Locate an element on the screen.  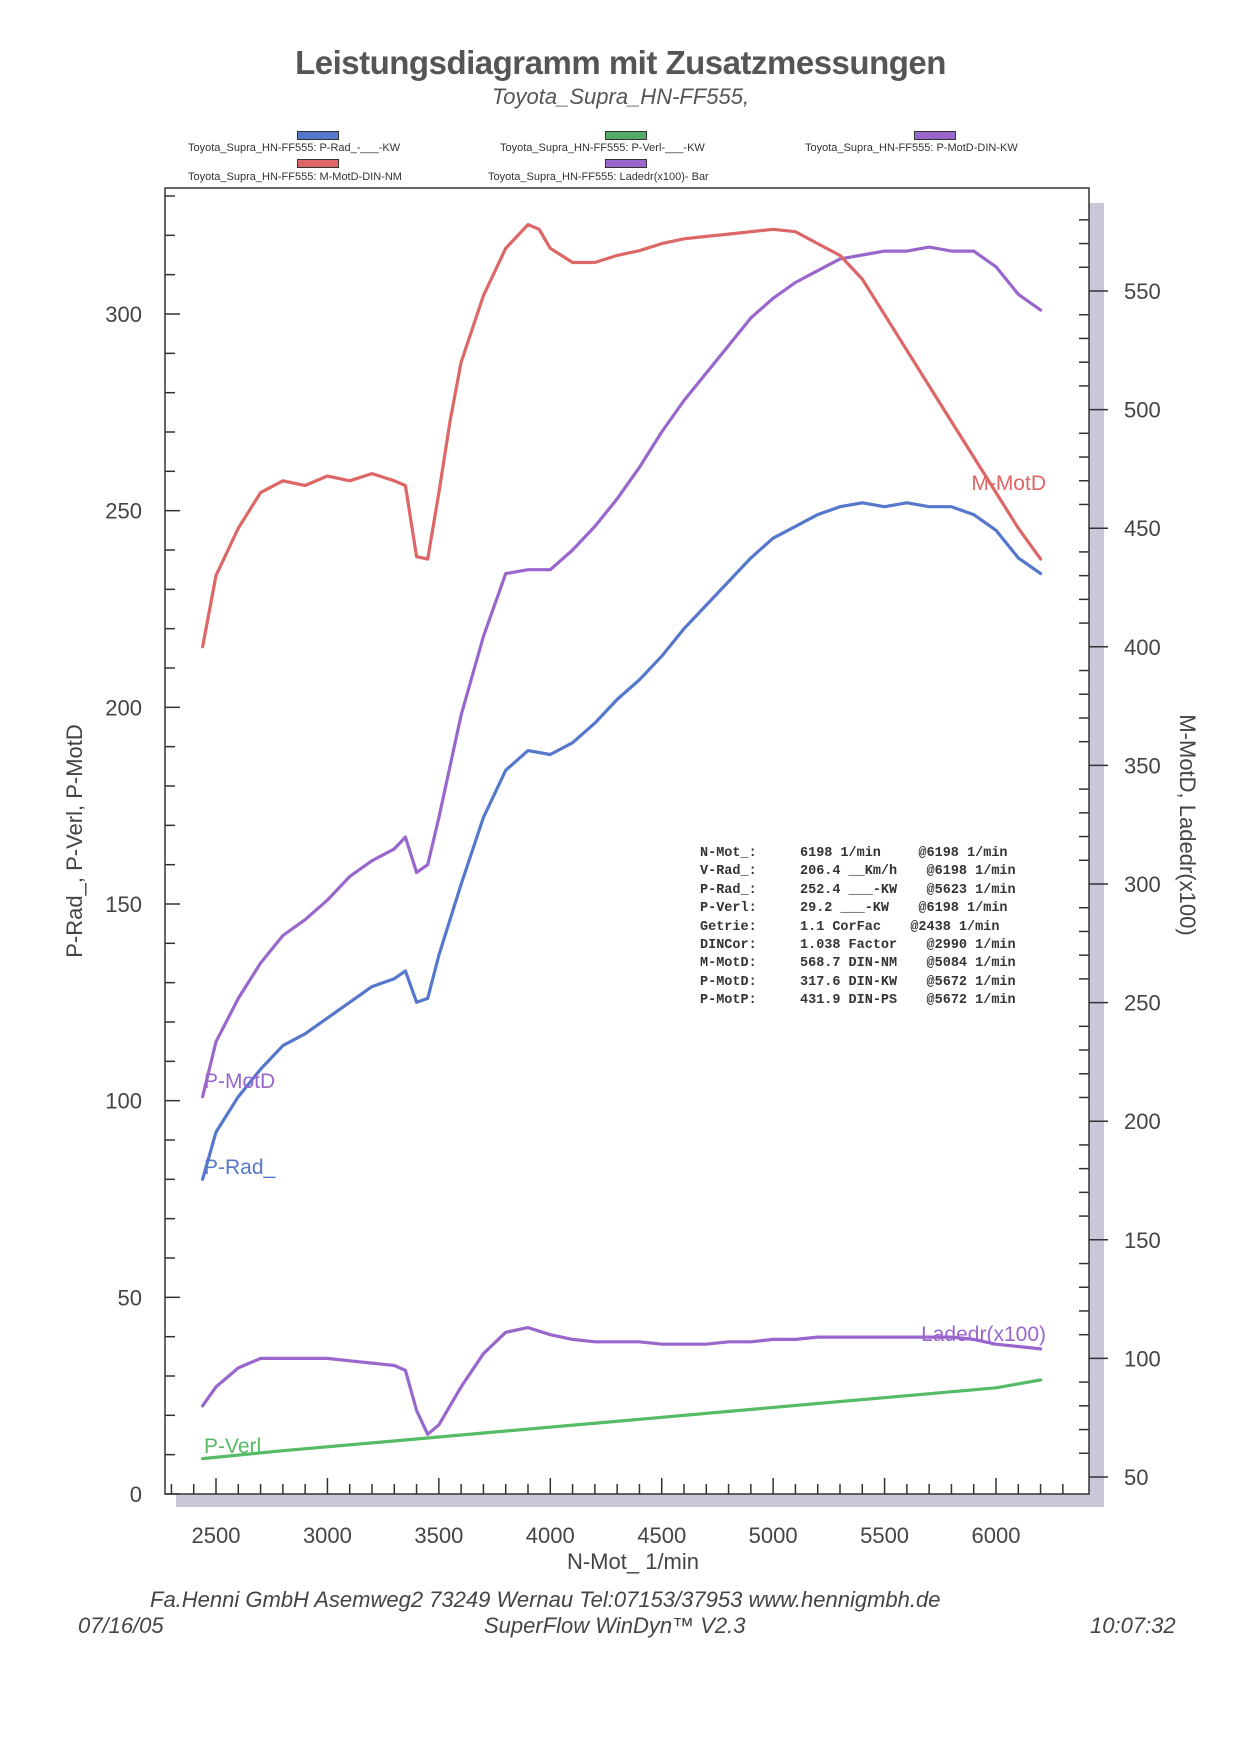
chart-title: Leistungsdiagramm mit Zusatzmessungen is located at coordinates (620, 62).